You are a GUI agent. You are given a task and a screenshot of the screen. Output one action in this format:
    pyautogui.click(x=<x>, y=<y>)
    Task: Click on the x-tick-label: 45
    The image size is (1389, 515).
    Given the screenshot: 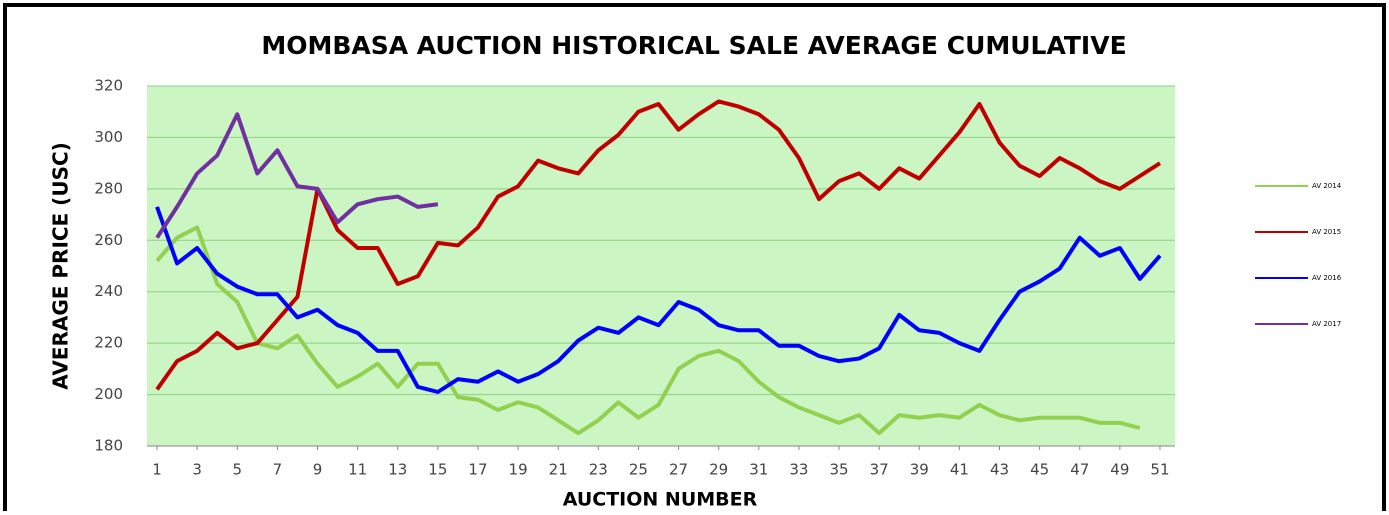 What is the action you would take?
    pyautogui.click(x=1039, y=470)
    